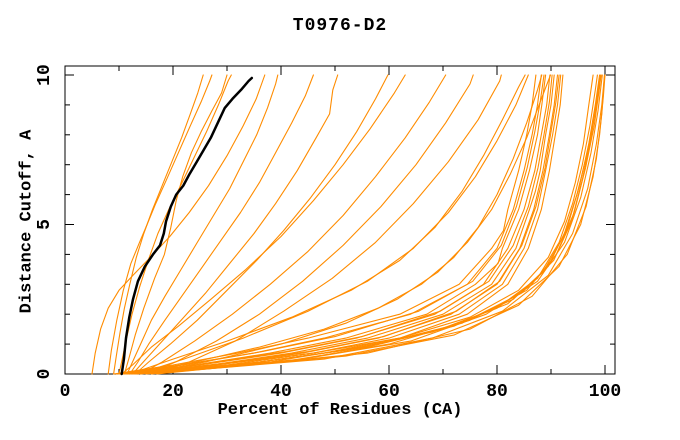 The height and width of the screenshot is (440, 680). What do you see at coordinates (45, 374) in the screenshot?
I see `y-tick-label: 0` at bounding box center [45, 374].